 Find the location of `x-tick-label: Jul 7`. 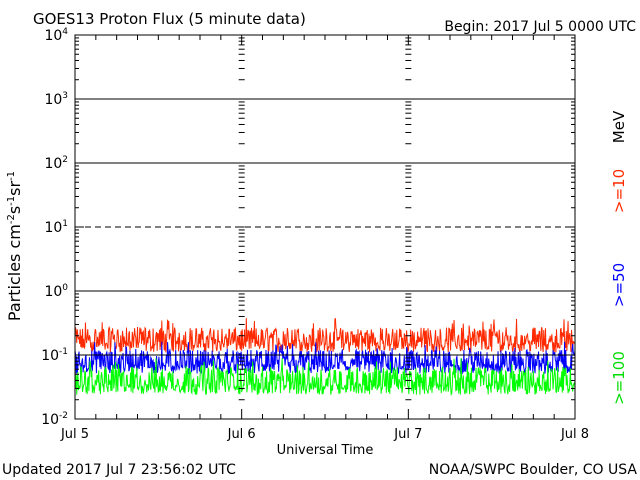

x-tick-label: Jul 7 is located at coordinates (407, 434).